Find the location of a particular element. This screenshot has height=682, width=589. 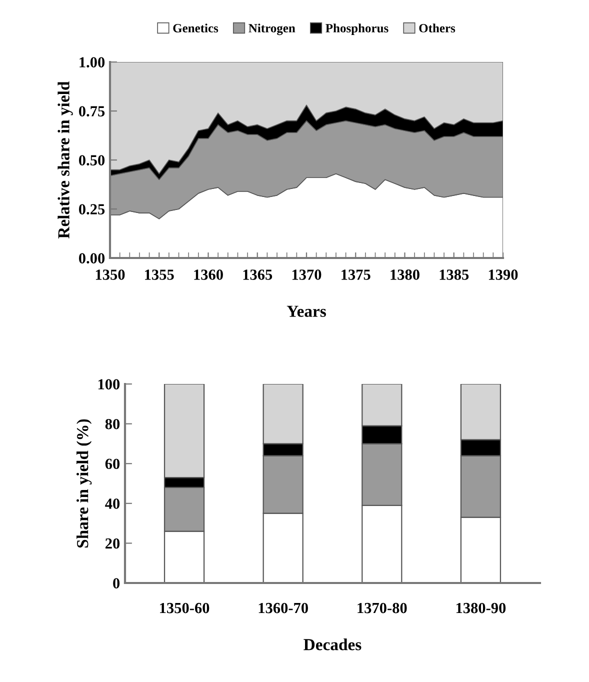

y-tick-label: 0 is located at coordinates (116, 583).